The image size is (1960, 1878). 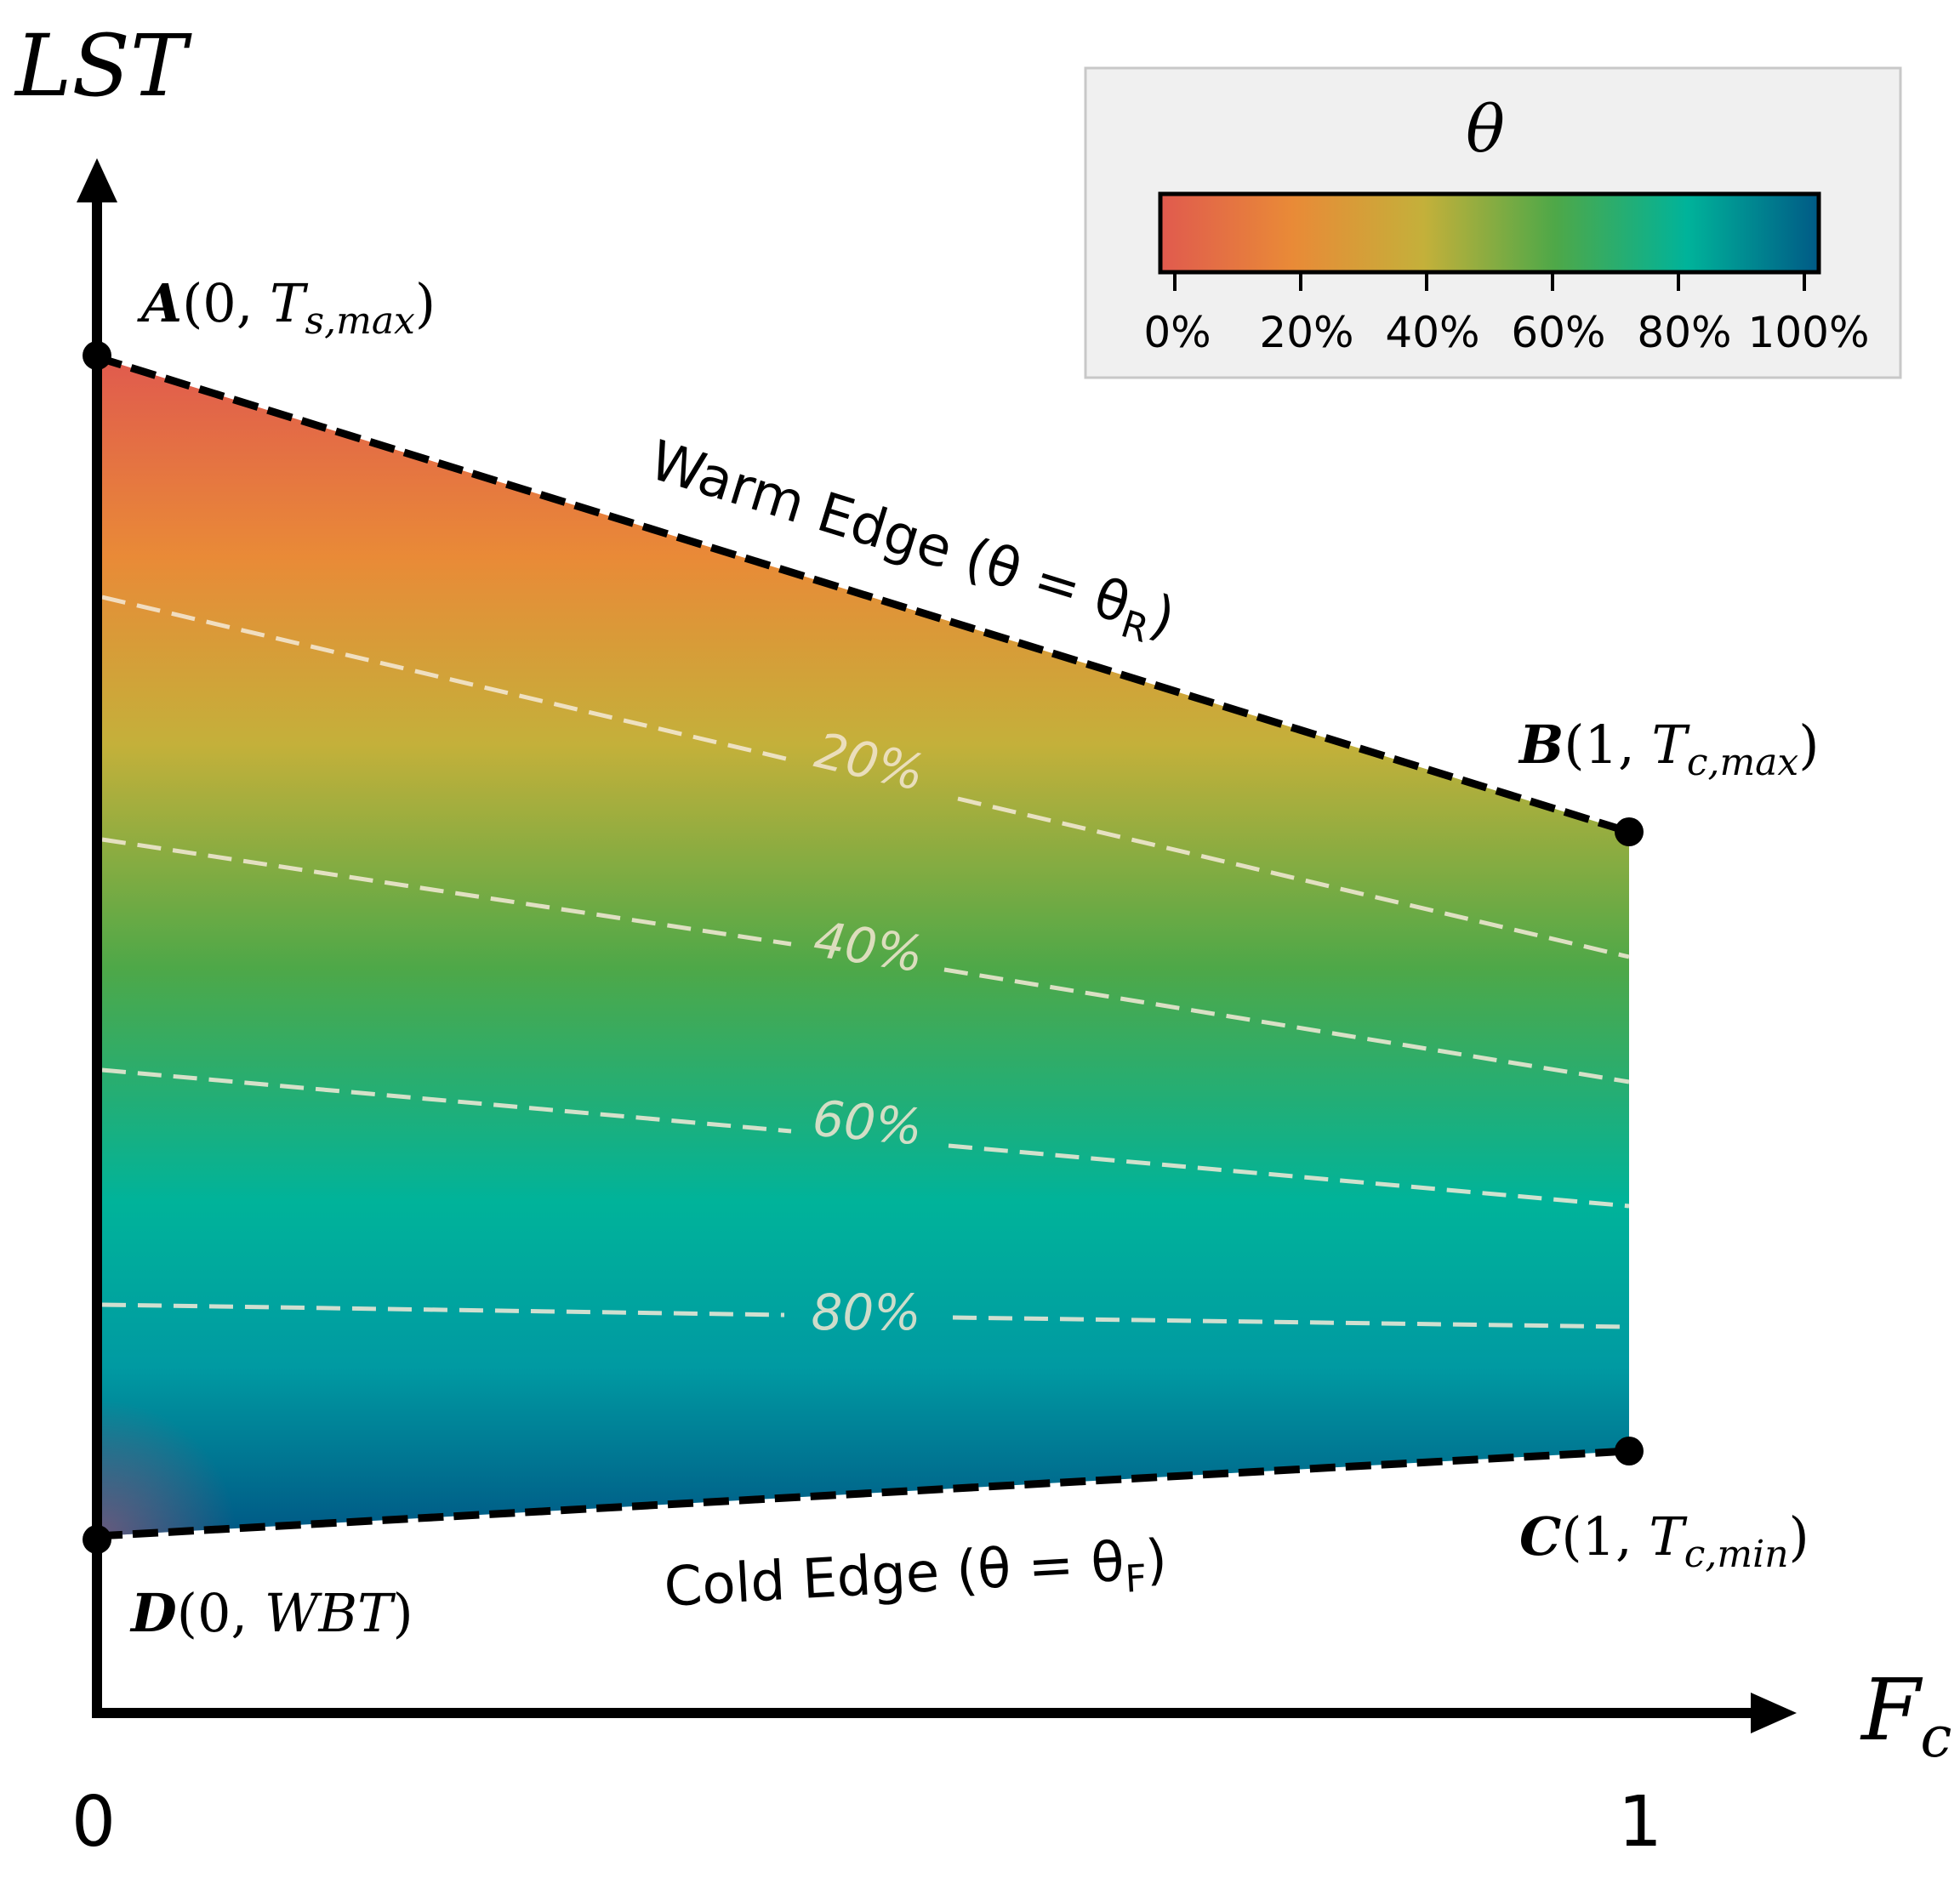 I want to click on x-tick-0: 0, so click(x=93, y=1822).